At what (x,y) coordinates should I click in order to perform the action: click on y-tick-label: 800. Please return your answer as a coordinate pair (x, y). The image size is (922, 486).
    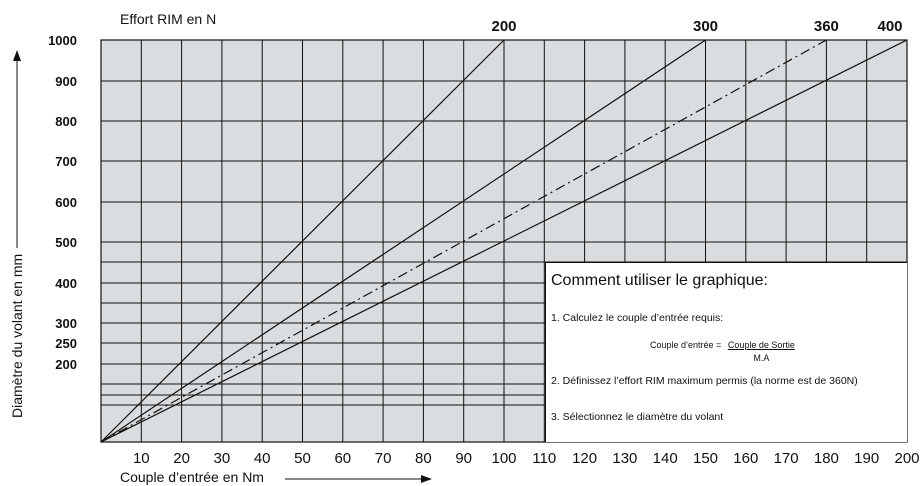
    Looking at the image, I should click on (66, 121).